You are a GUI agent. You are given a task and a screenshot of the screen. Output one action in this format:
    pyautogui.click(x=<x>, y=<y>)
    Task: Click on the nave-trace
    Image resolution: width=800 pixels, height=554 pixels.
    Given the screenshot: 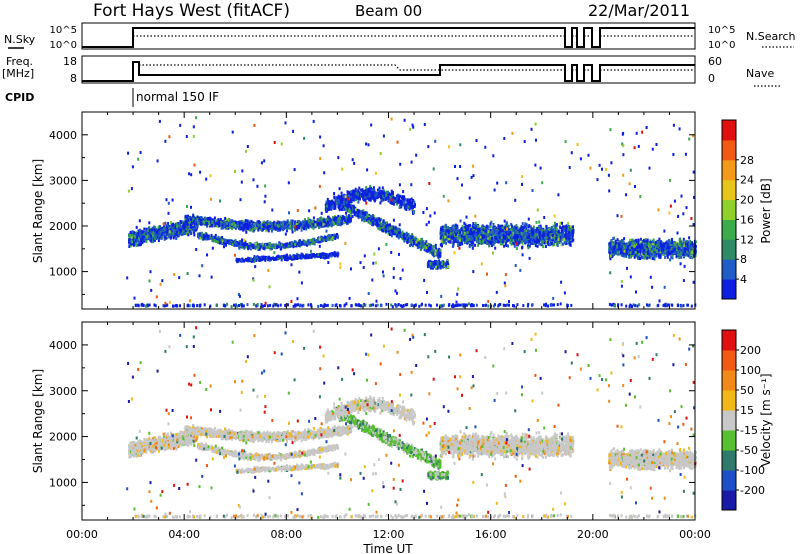 What is the action you would take?
    pyautogui.click(x=417, y=67)
    